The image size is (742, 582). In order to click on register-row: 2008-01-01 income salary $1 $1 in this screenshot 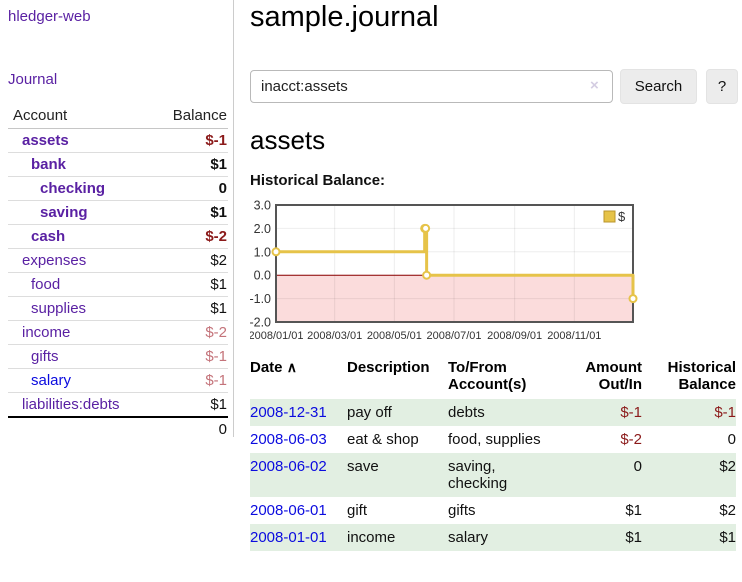, I will do `click(493, 537)`.